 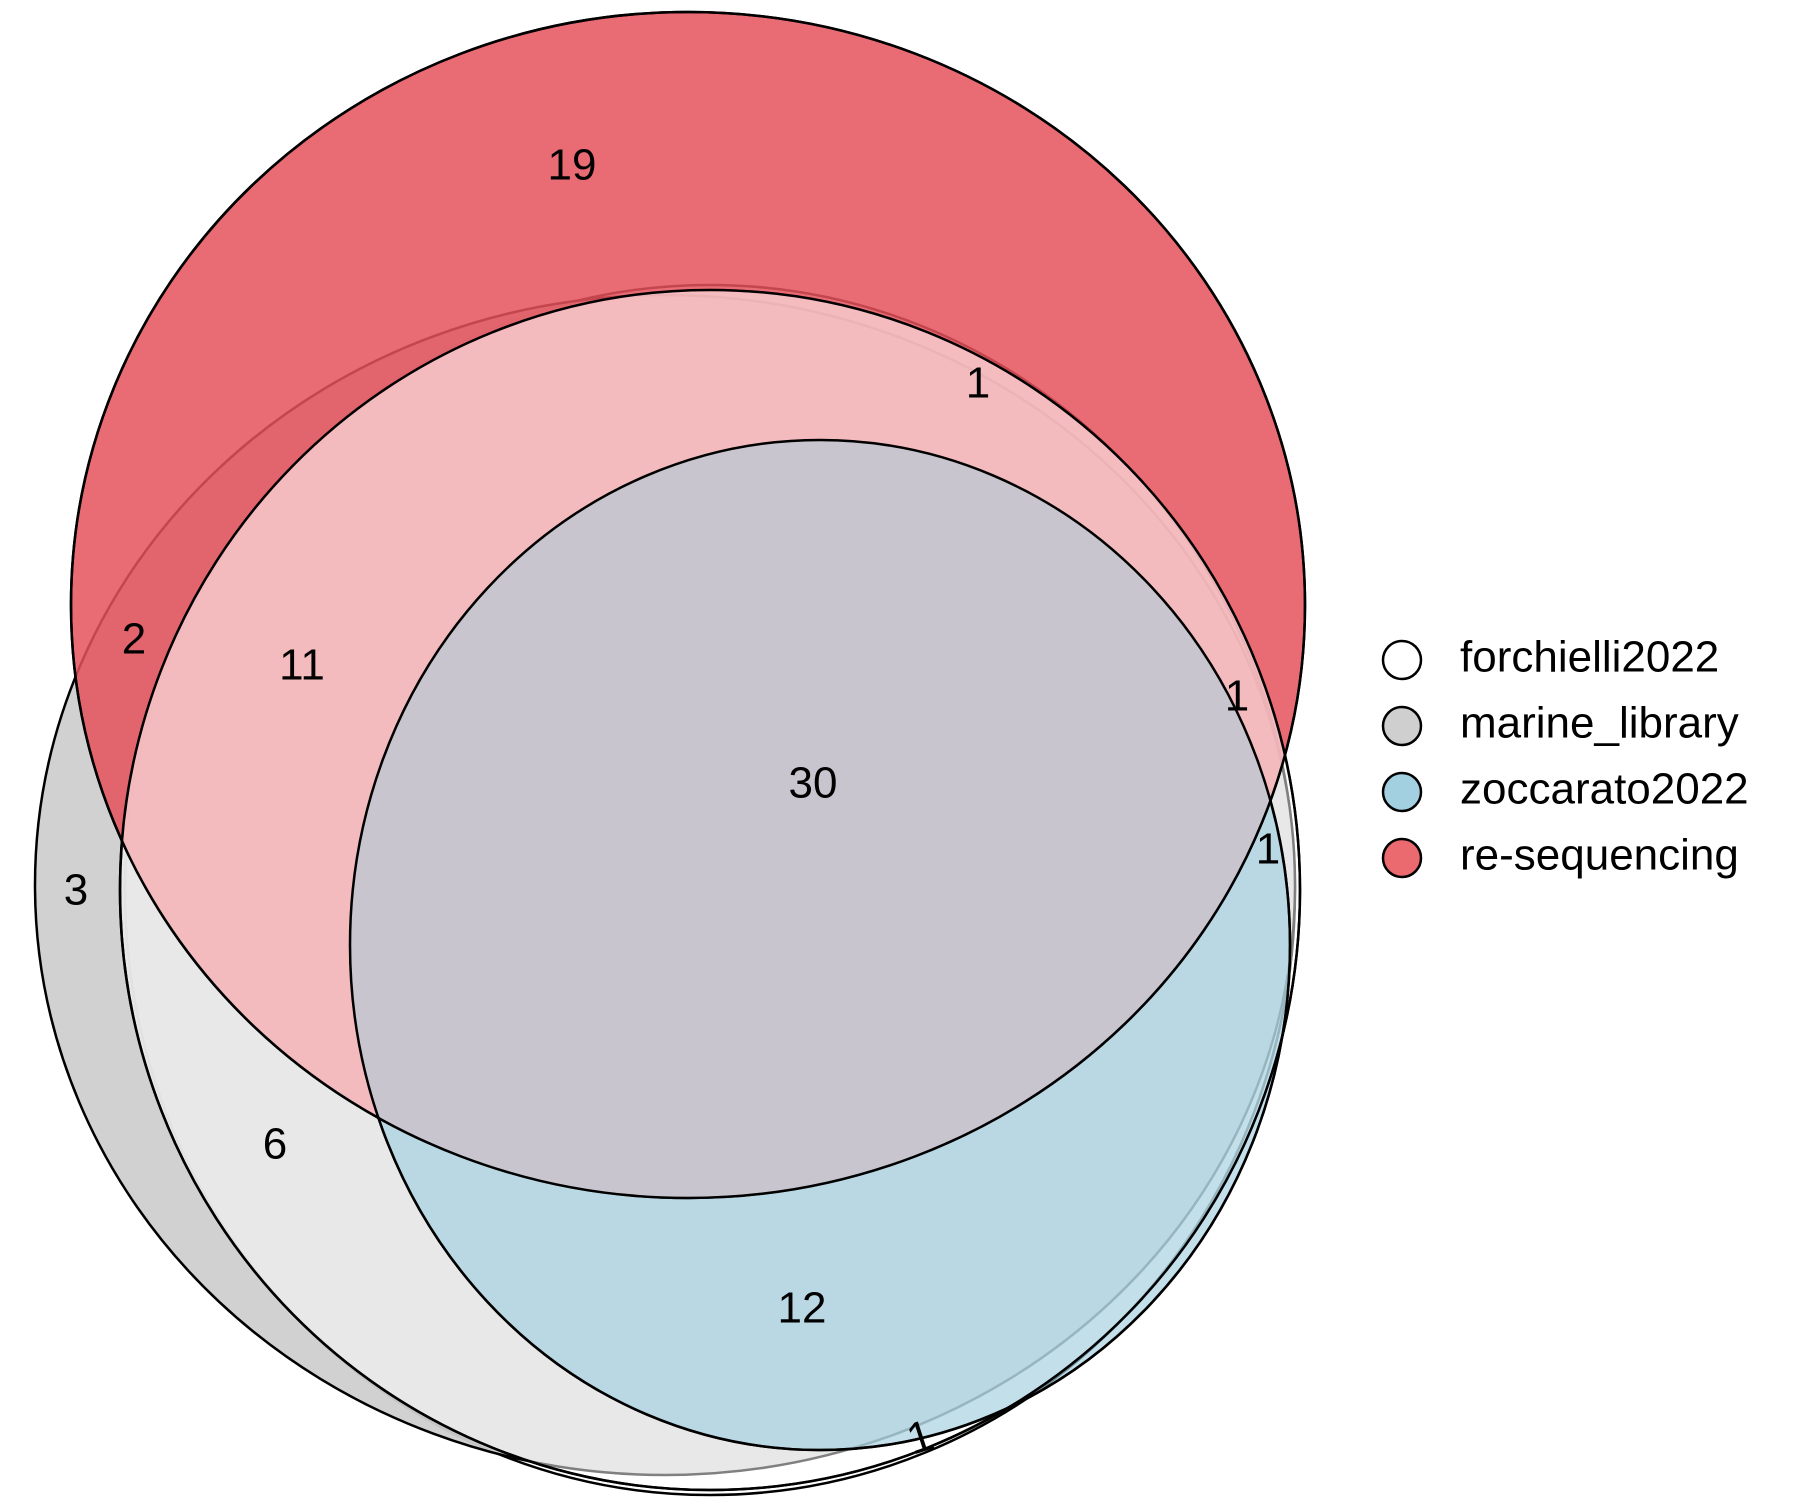 I want to click on legend-label-re-sequencing: re-sequencing, so click(x=1599, y=855).